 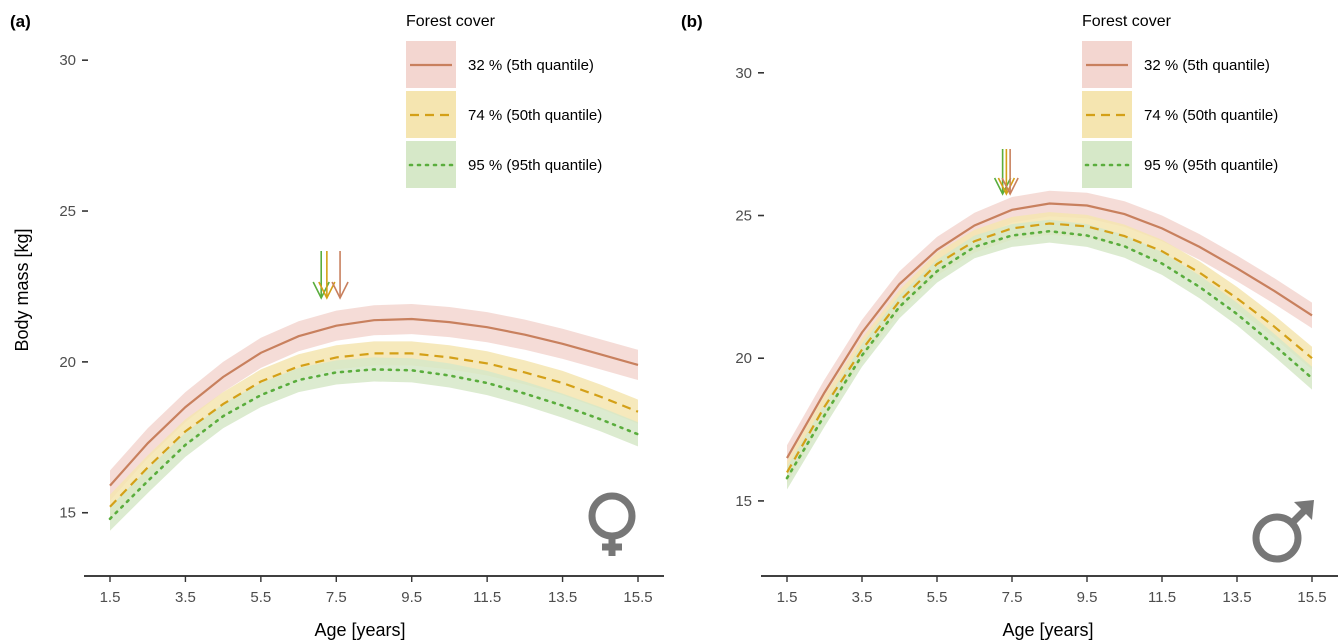 What do you see at coordinates (612, 516) in the screenshot?
I see `female-symbol-ring` at bounding box center [612, 516].